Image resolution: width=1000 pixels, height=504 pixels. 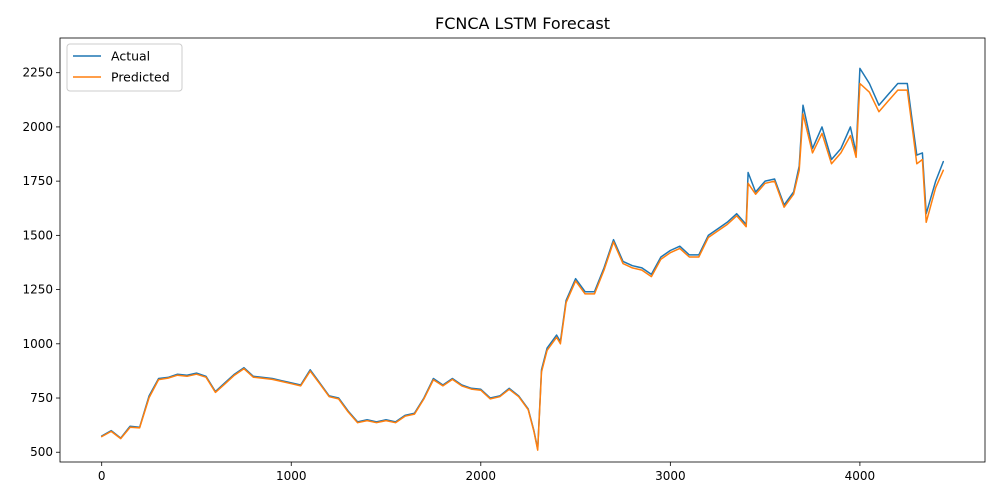 I want to click on y-tick-label: 500, so click(x=41, y=452).